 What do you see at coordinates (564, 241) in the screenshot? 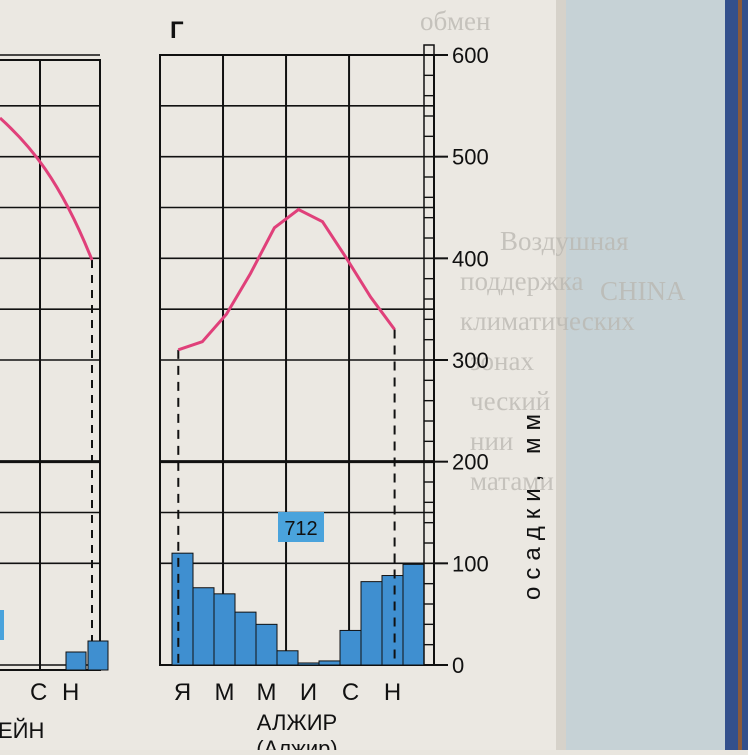
I see `svg-text: Воздушная` at bounding box center [564, 241].